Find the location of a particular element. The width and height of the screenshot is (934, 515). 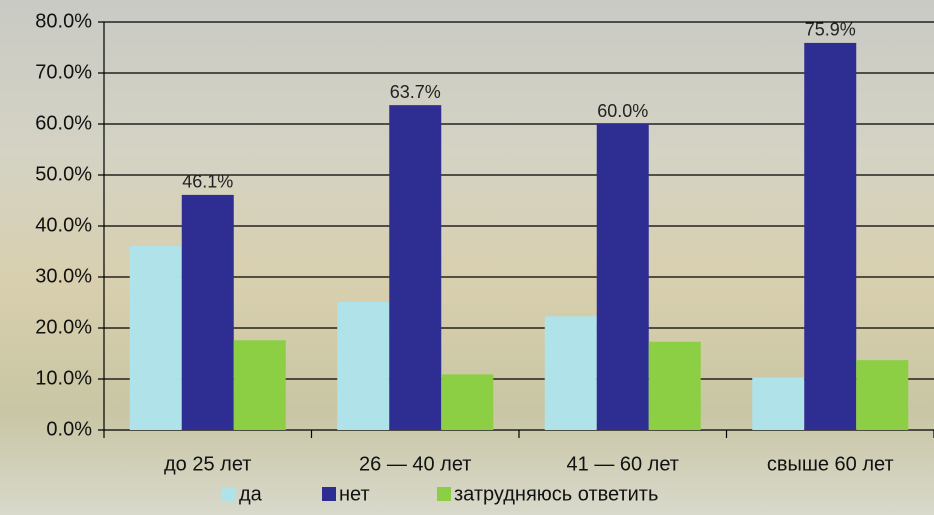

y-tick-label: 30.0% is located at coordinates (63, 276).